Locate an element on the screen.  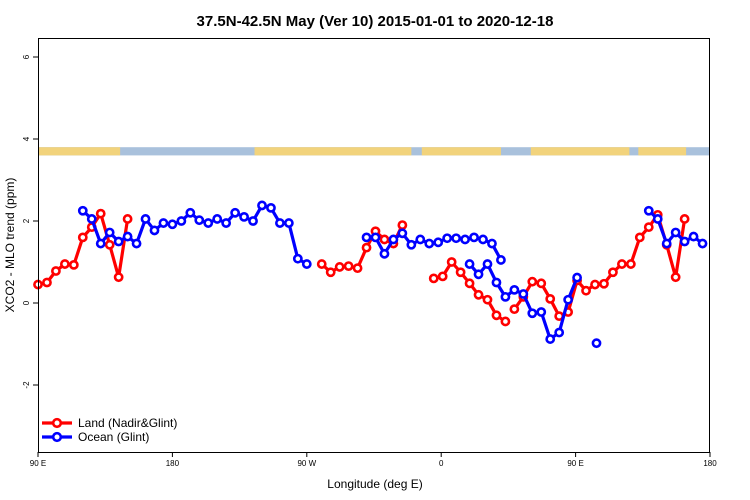
x-tick-label: 0 is located at coordinates (441, 463).